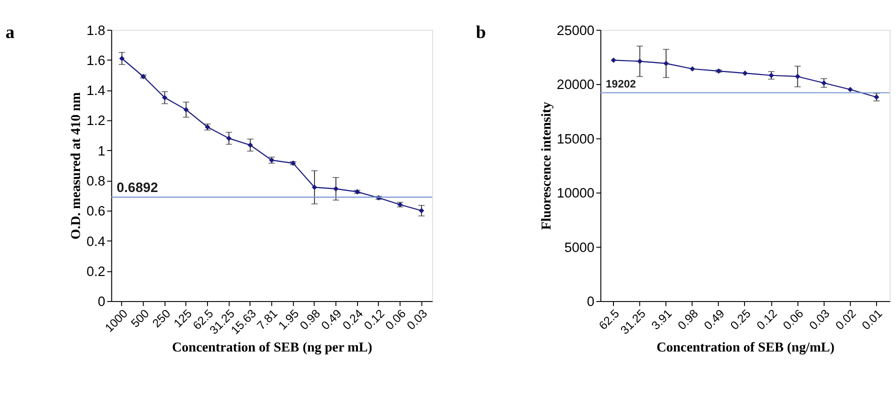 The image size is (896, 409). What do you see at coordinates (546, 166) in the screenshot?
I see `y-axis-title: Fluorescence intensity` at bounding box center [546, 166].